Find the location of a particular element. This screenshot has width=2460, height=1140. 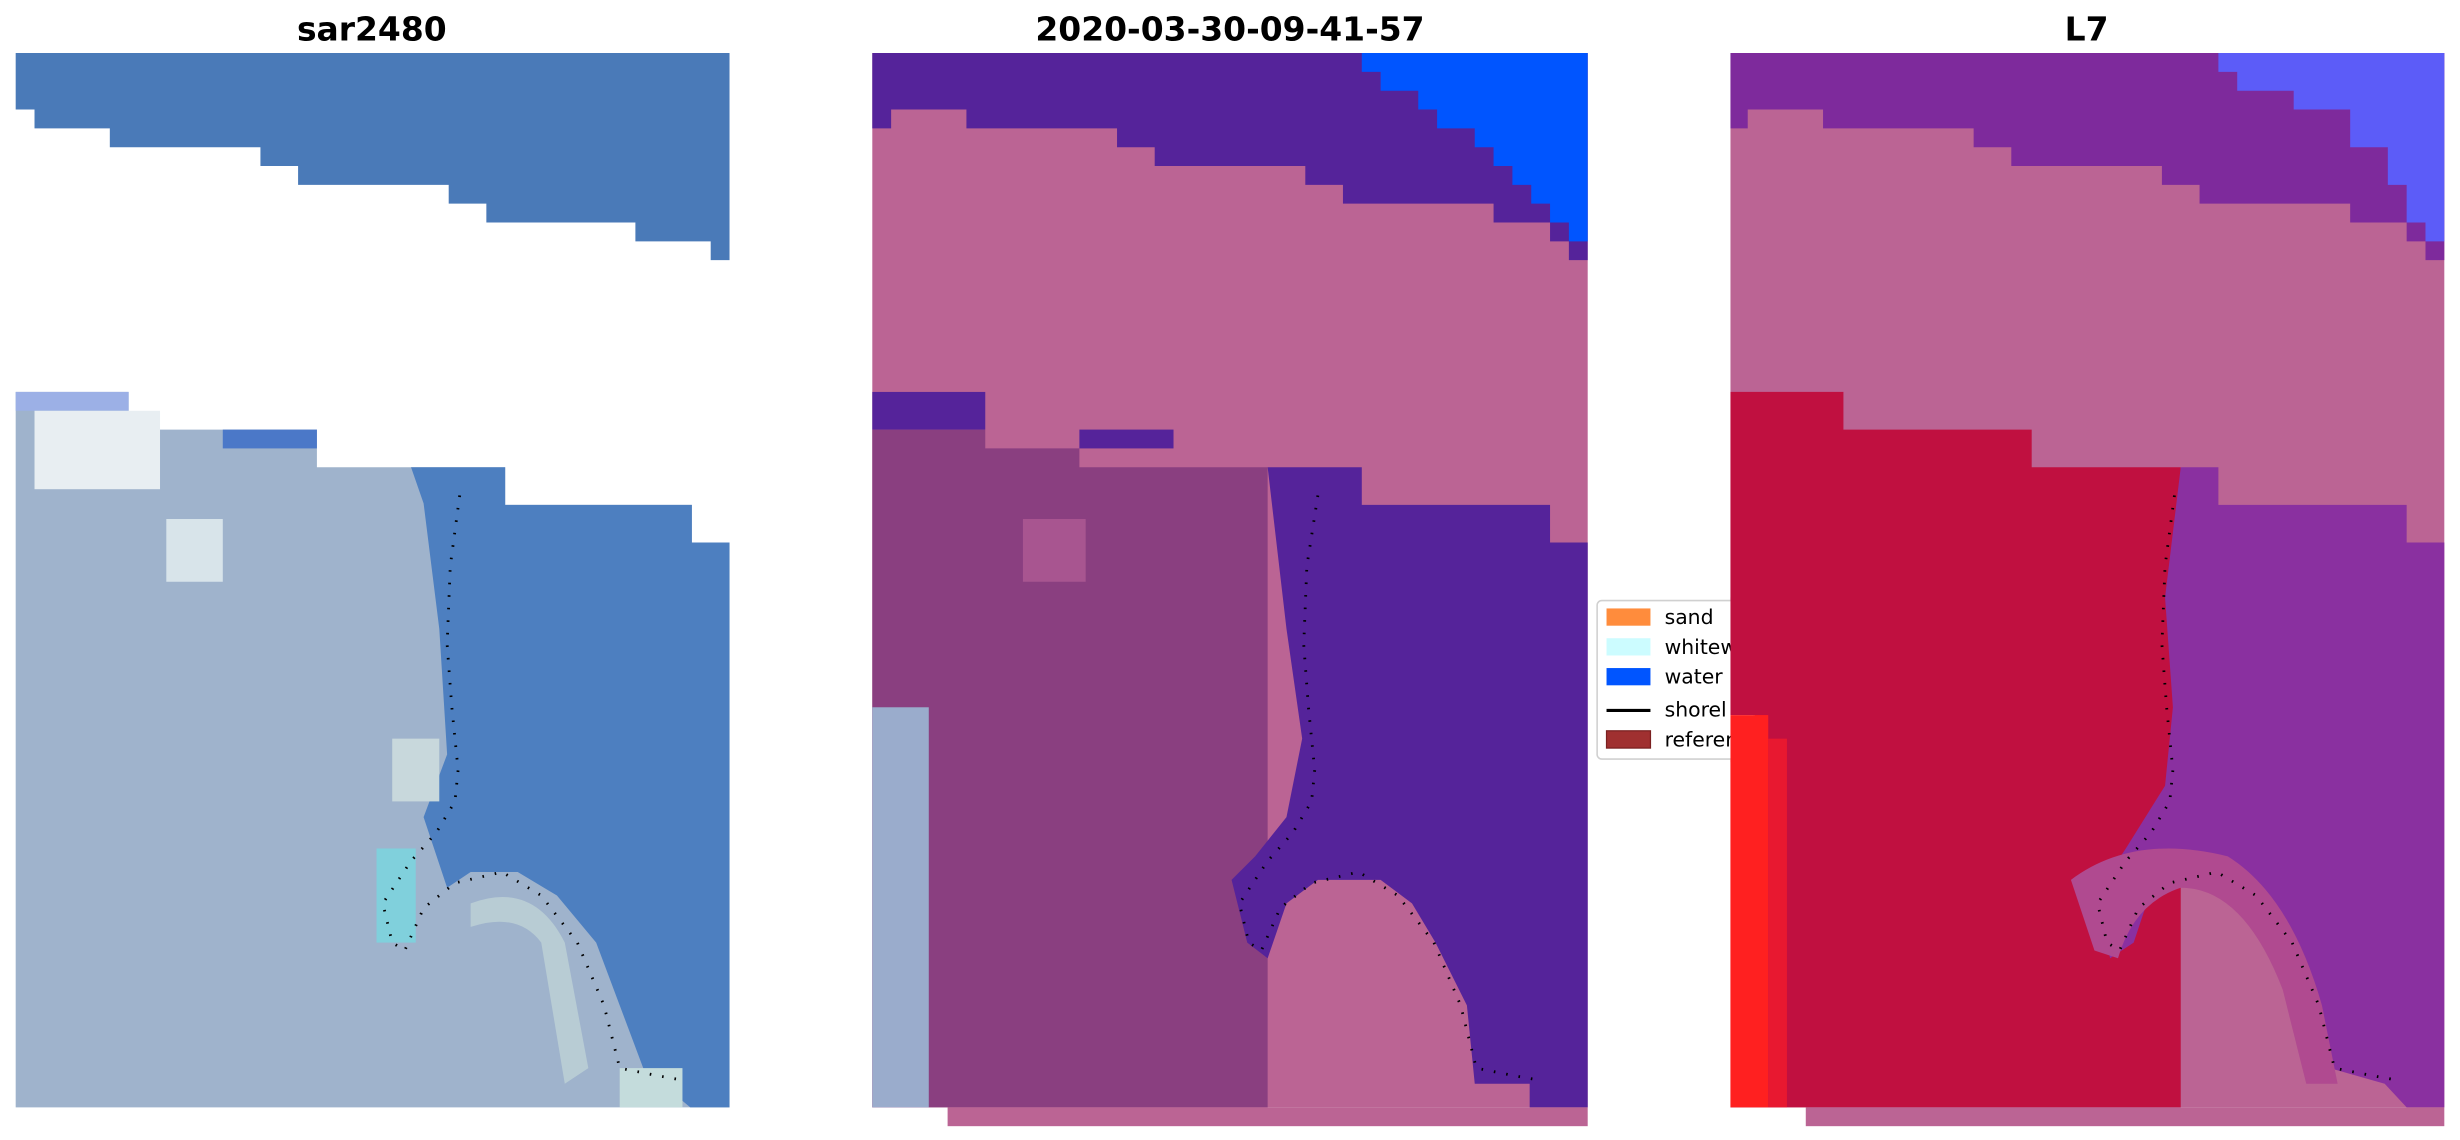

pink-patch is located at coordinates (1054, 550).